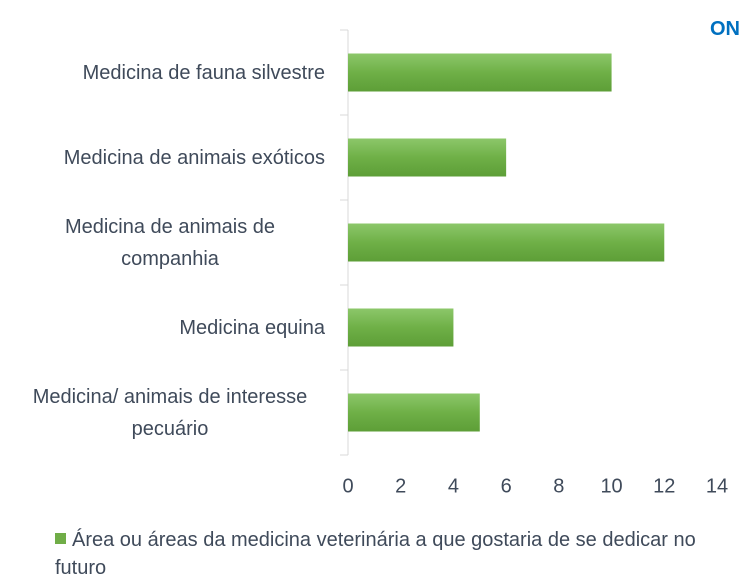 The image size is (750, 579). I want to click on x-tick-label: 2, so click(400, 486).